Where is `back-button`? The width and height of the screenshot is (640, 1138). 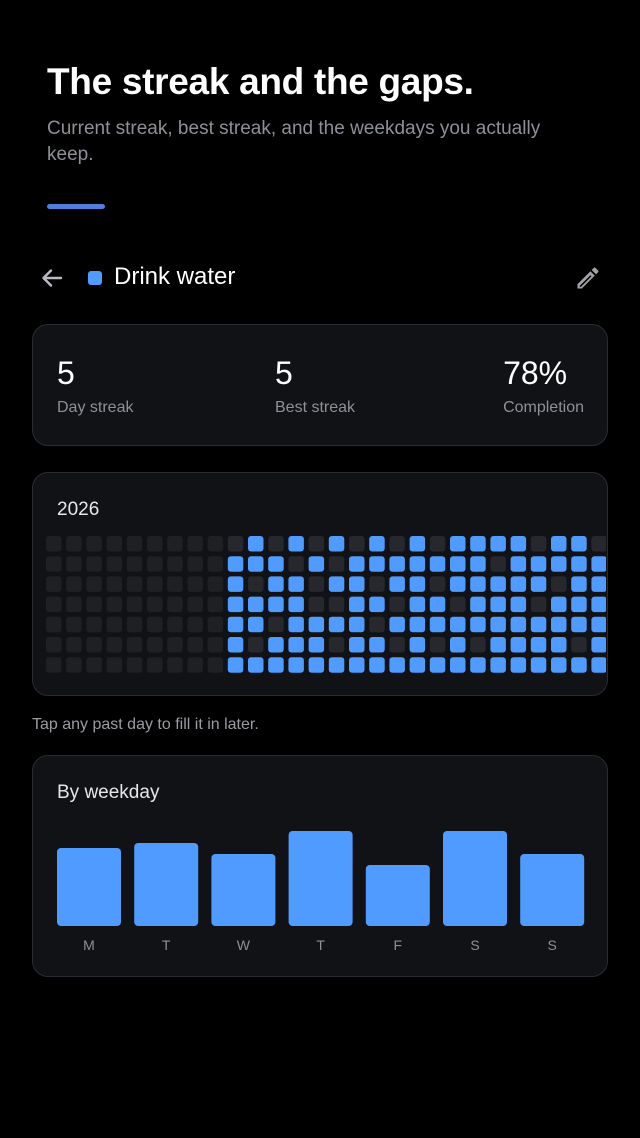
back-button is located at coordinates (52, 278).